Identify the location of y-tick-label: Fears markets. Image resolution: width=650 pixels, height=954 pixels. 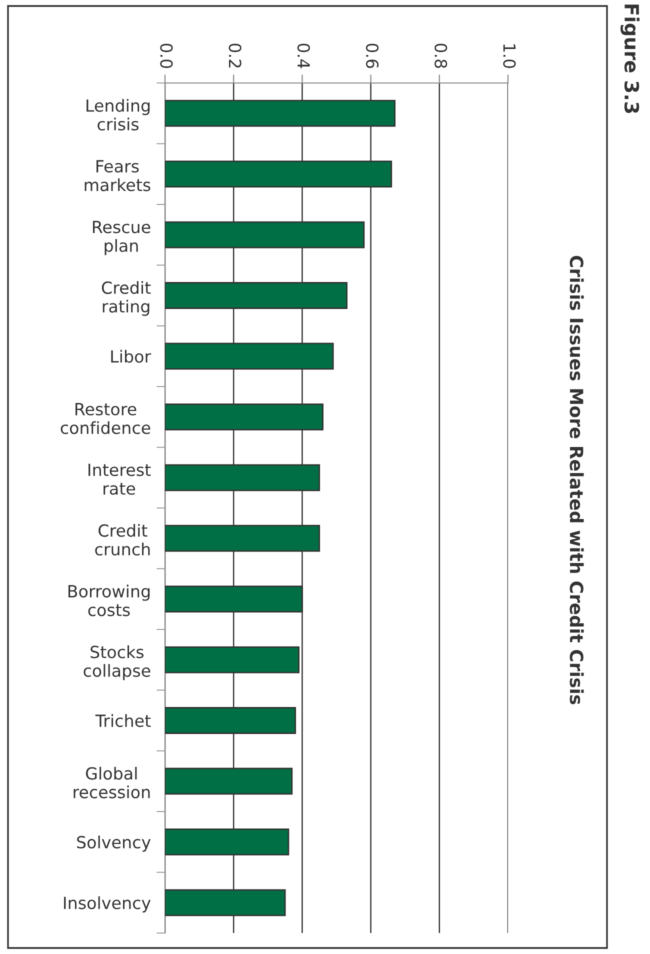
(117, 176).